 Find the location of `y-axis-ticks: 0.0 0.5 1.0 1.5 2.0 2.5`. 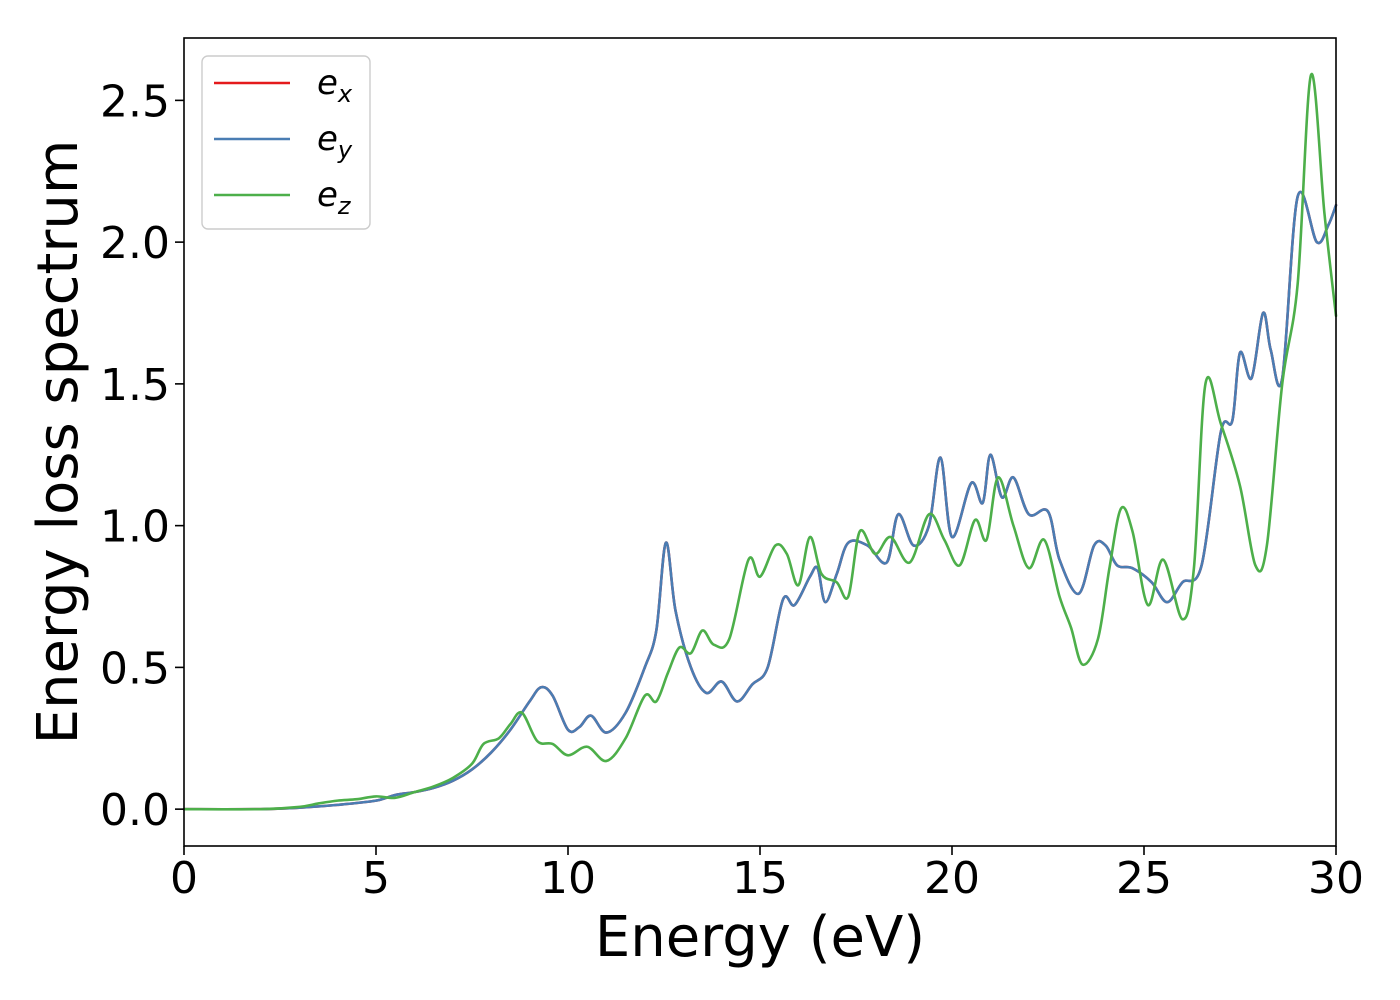

y-axis-ticks: 0.0 0.5 1.0 1.5 2.0 2.5 is located at coordinates (142, 456).